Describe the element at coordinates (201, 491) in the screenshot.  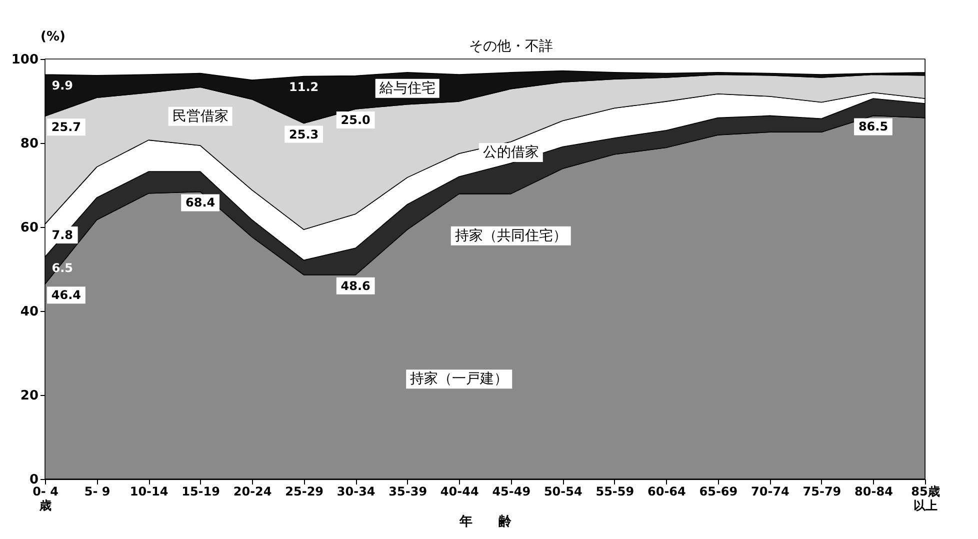
I see `x-tick-label: 15-19` at that location.